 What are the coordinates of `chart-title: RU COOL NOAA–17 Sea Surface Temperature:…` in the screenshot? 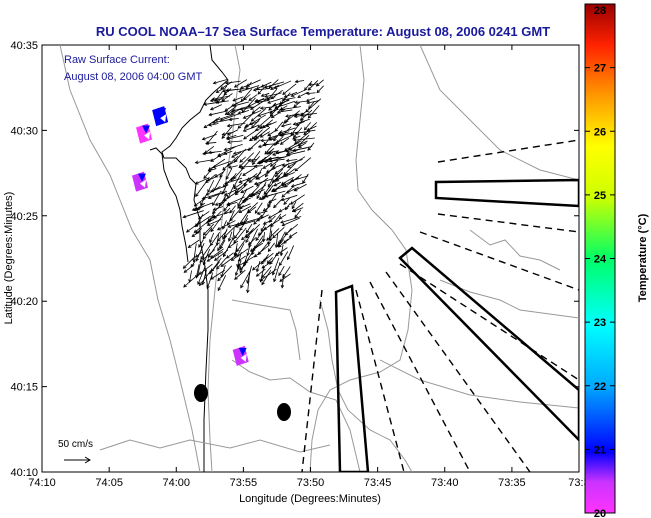 It's located at (323, 31).